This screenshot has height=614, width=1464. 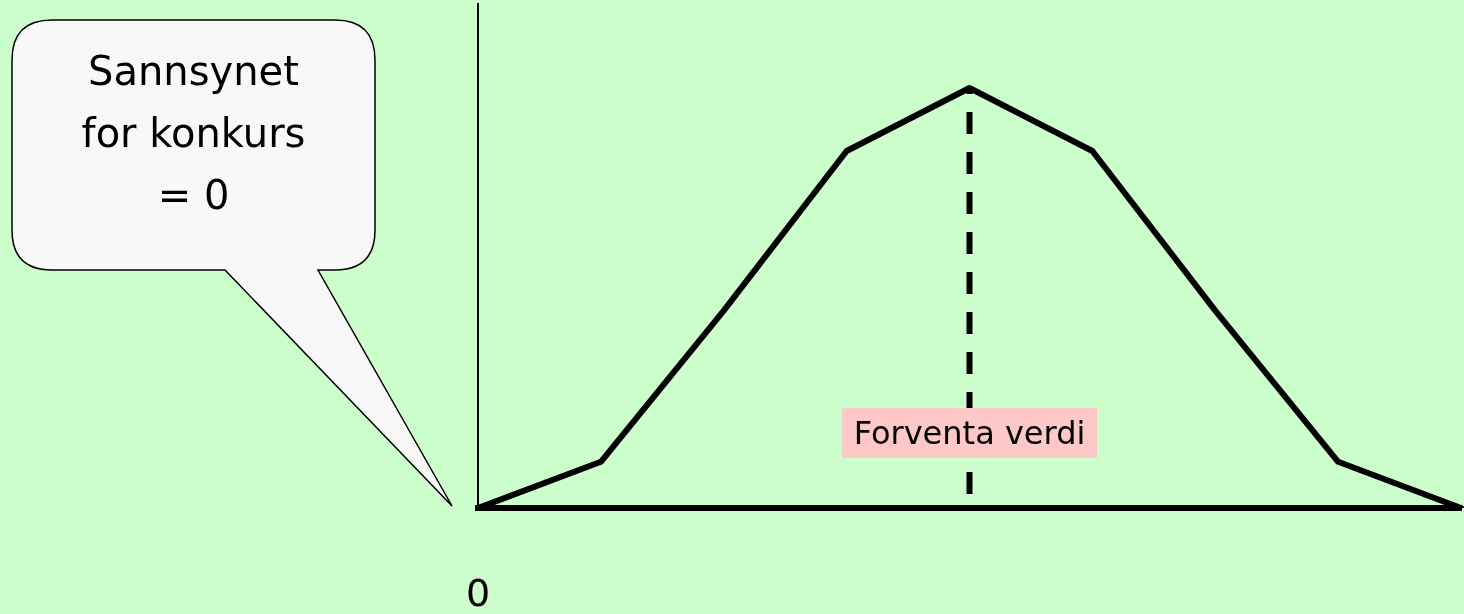 What do you see at coordinates (193, 133) in the screenshot?
I see `text: Sannsynet for konkurs = 0` at bounding box center [193, 133].